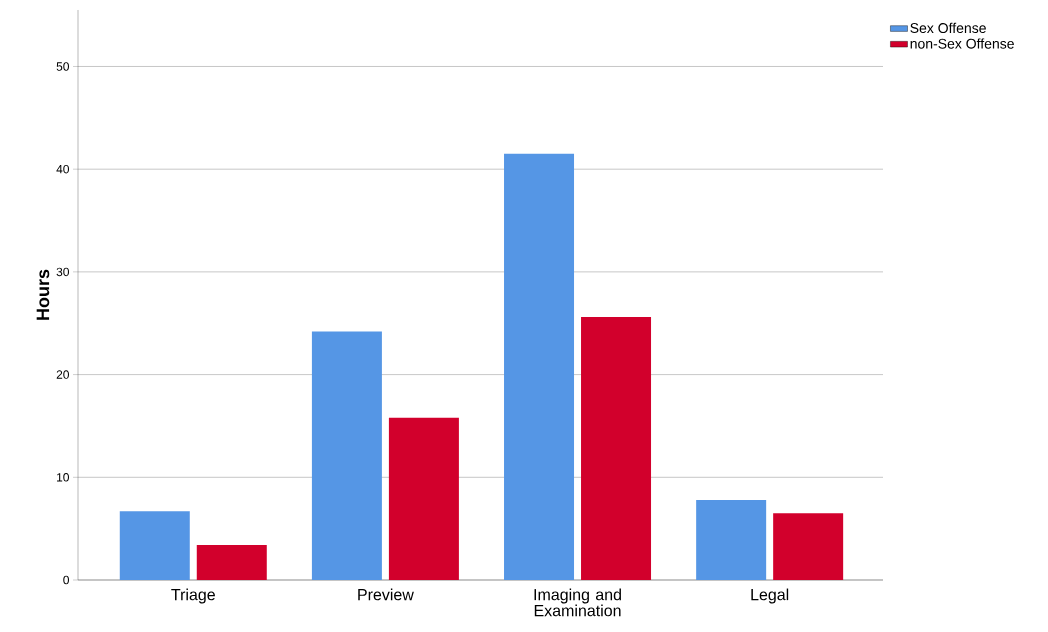  I want to click on y-tick-label: 30, so click(63, 272).